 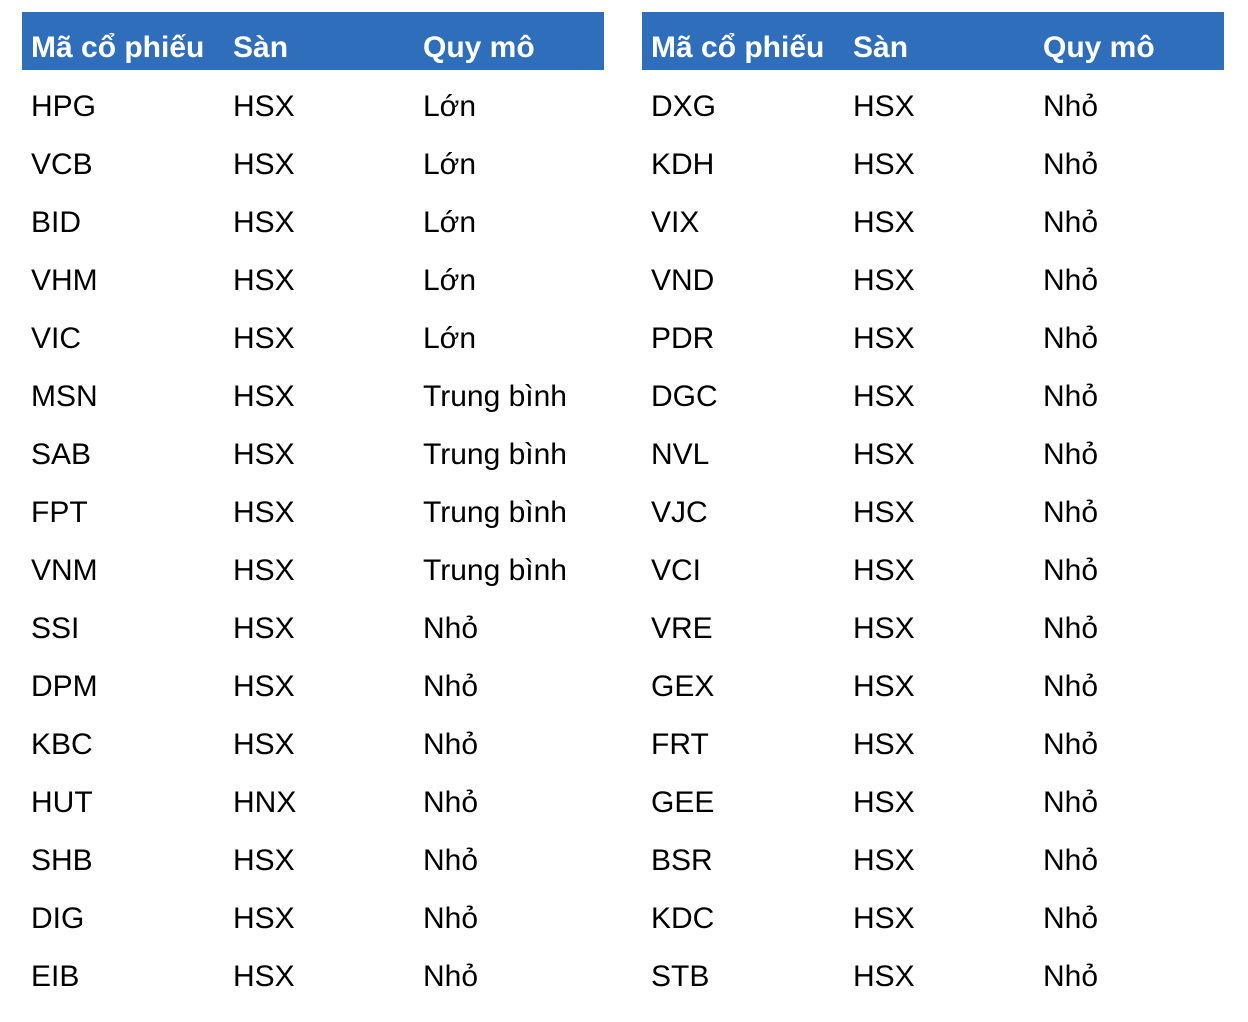 I want to click on table-row: HUT HNX Nhỏ, so click(x=313, y=795).